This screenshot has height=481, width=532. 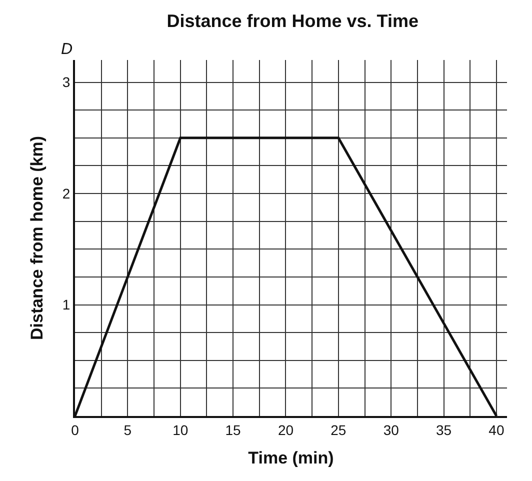 I want to click on y-tick-label: 3, so click(x=66, y=82).